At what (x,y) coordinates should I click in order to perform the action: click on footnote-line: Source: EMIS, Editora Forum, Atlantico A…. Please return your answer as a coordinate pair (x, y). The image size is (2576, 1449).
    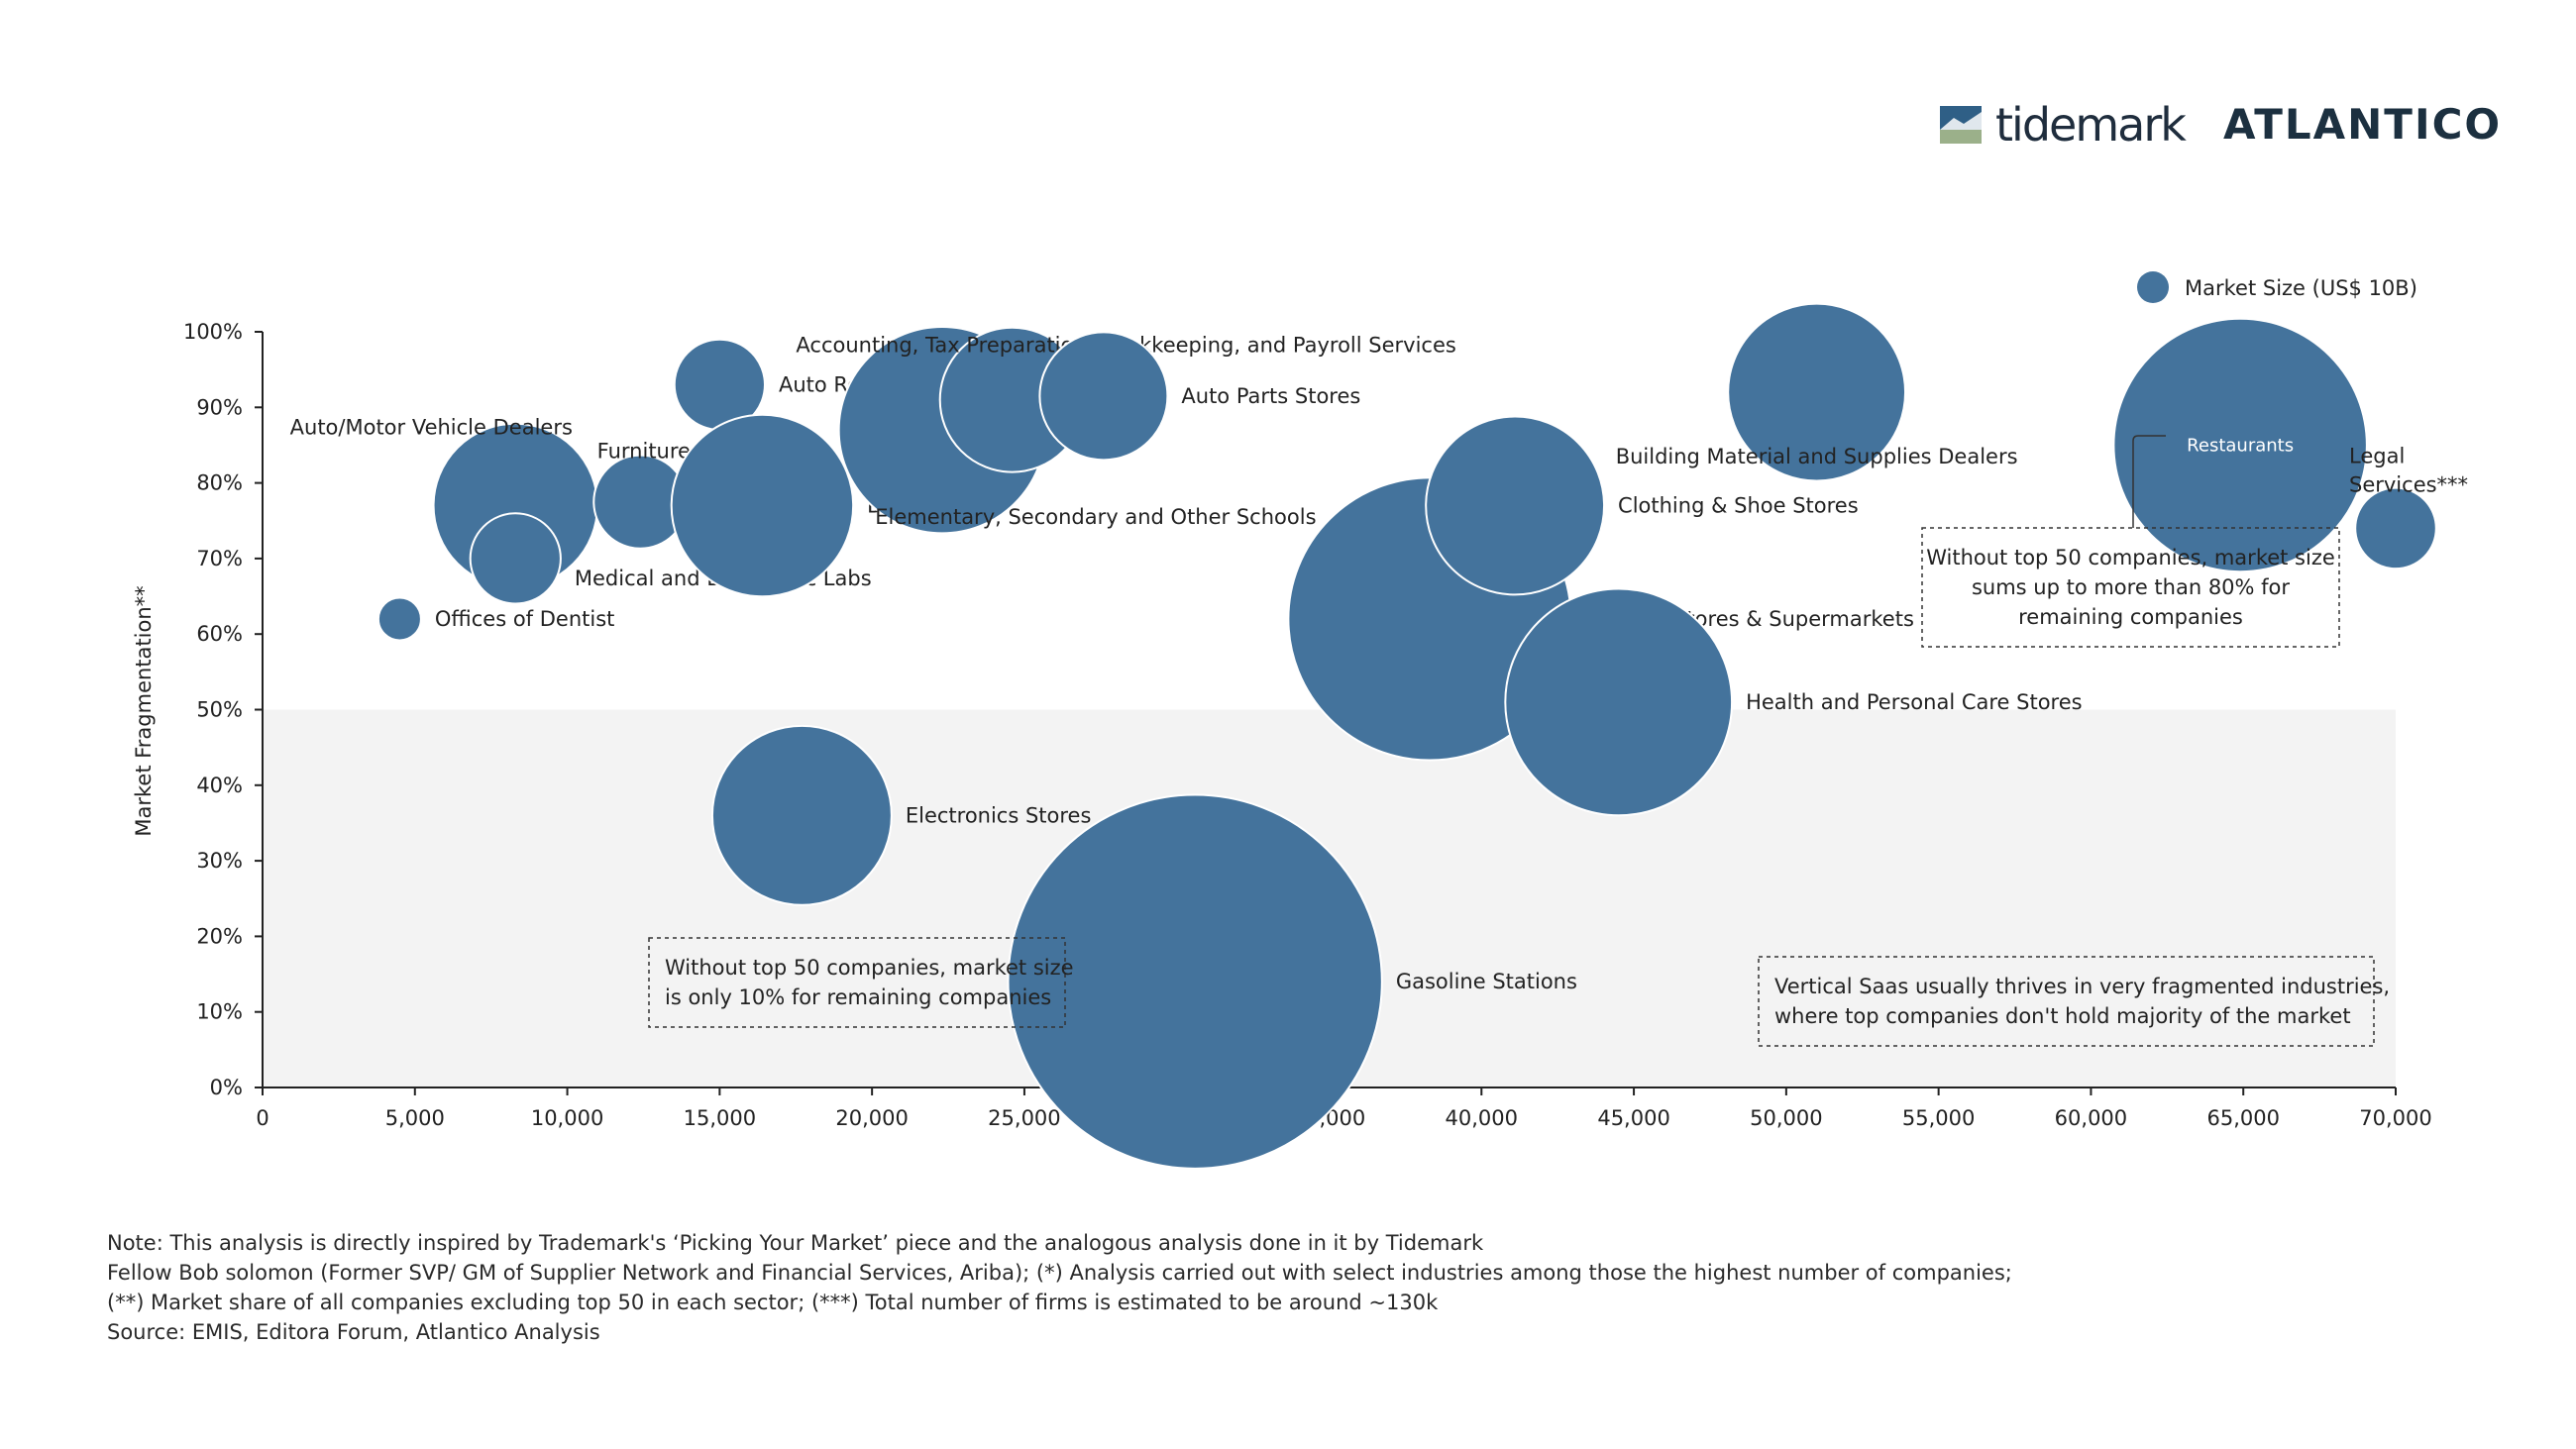
    Looking at the image, I should click on (353, 1332).